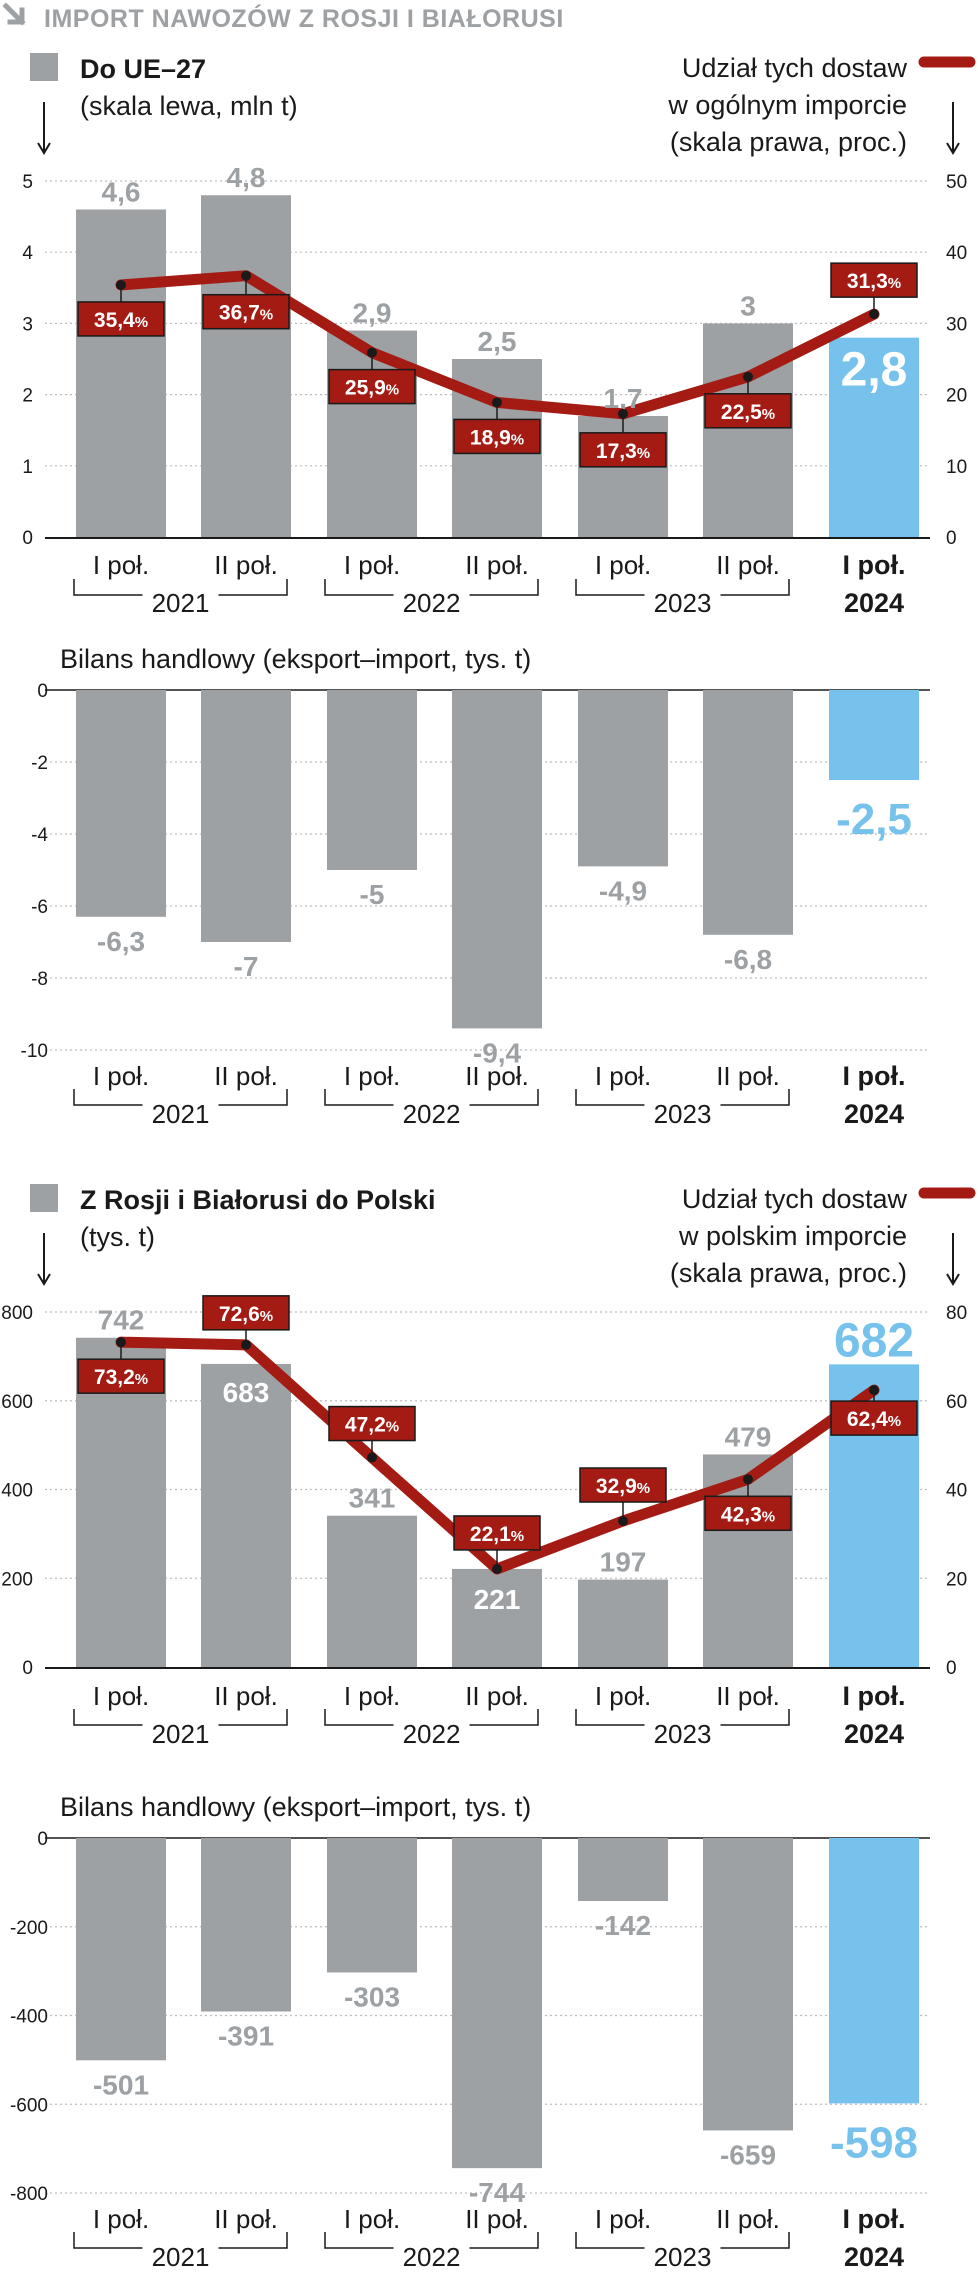 The height and width of the screenshot is (2278, 978). Describe the element at coordinates (39, 907) in the screenshot. I see `y-tick: -6` at that location.